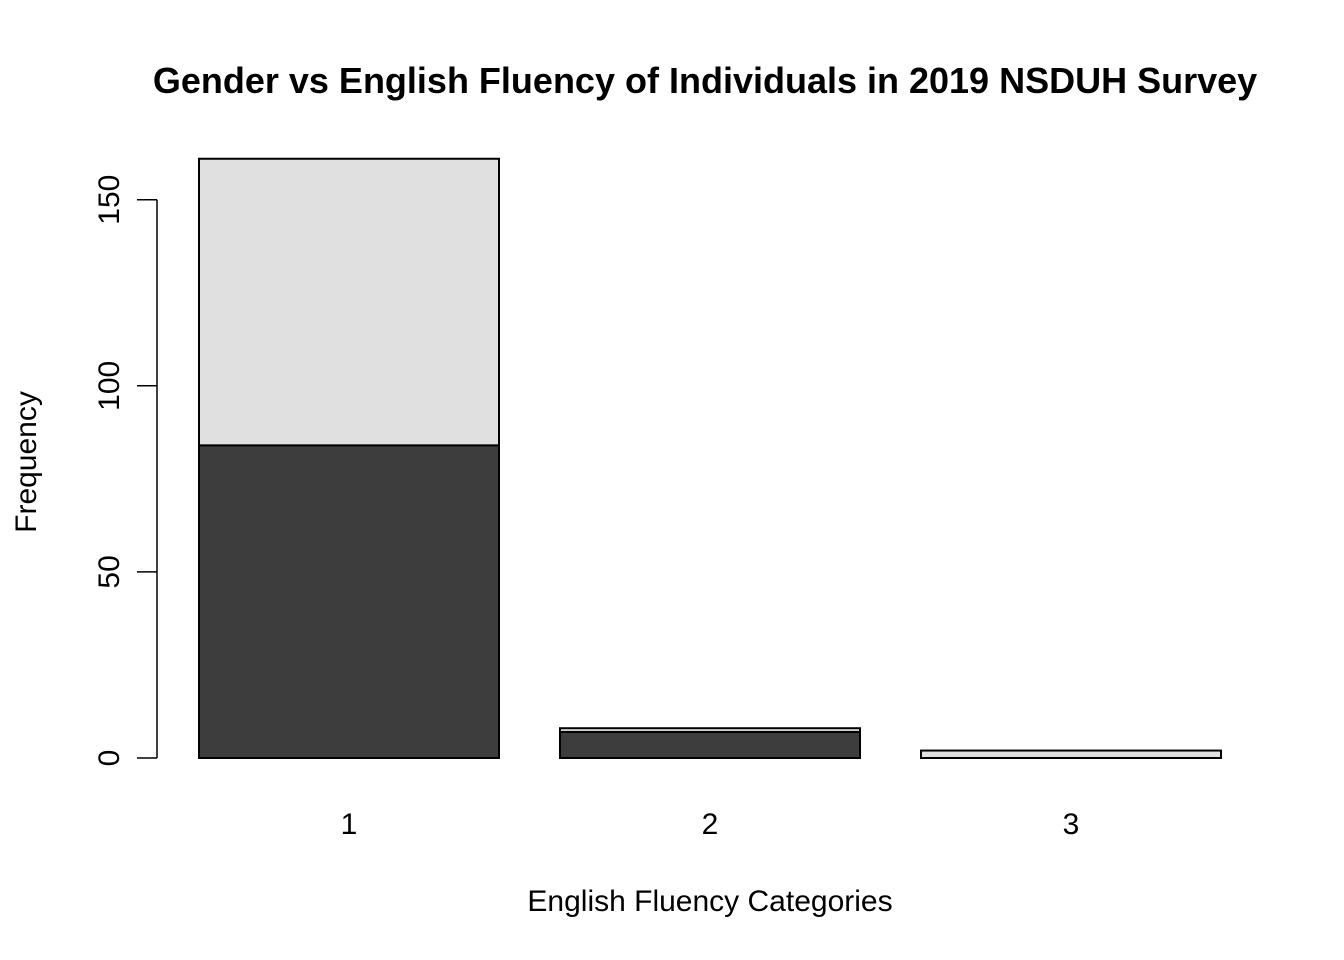  I want to click on x-tick-labels: 1 2 3, so click(710, 824).